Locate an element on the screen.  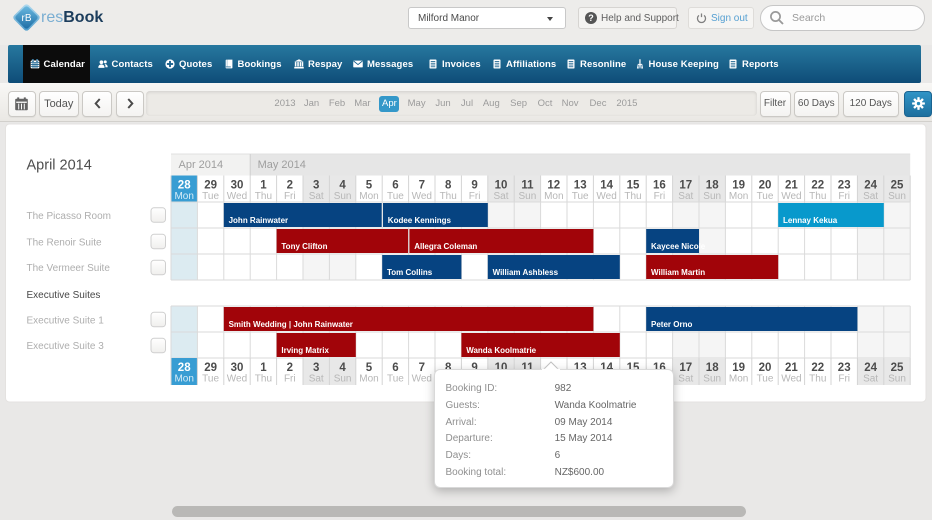
svg-text: Irving Matrix is located at coordinates (305, 350).